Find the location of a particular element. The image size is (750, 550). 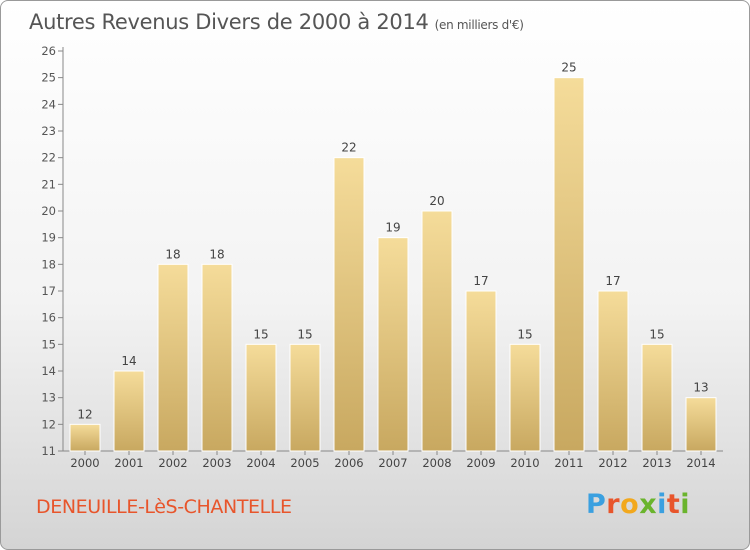

y-tick-label: 21 is located at coordinates (48, 184).